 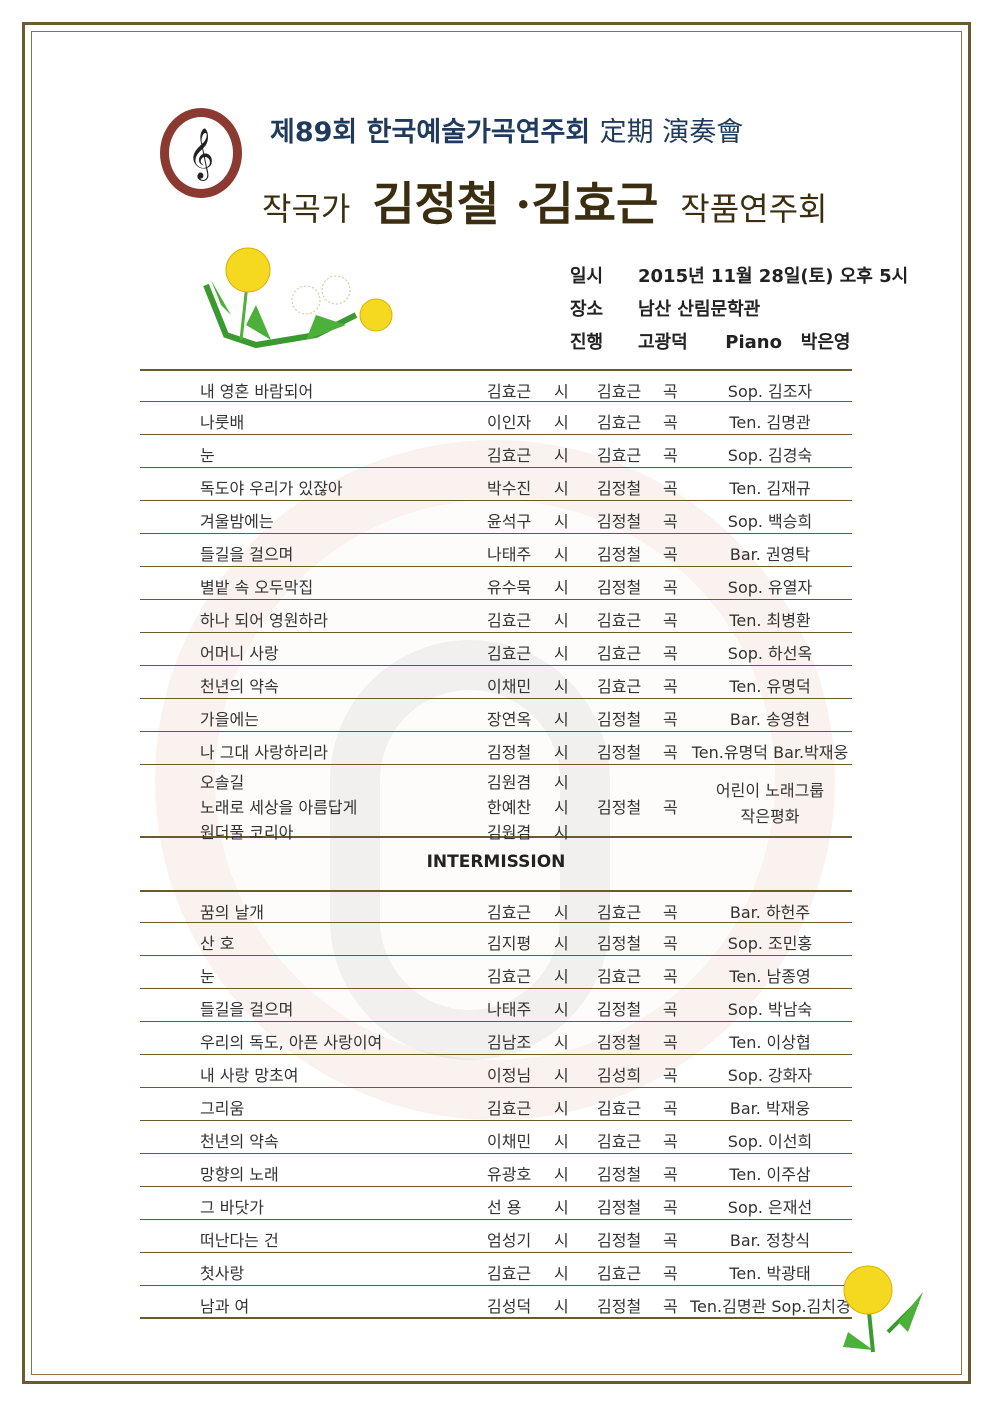 What do you see at coordinates (770, 816) in the screenshot?
I see `performer: 작은평화` at bounding box center [770, 816].